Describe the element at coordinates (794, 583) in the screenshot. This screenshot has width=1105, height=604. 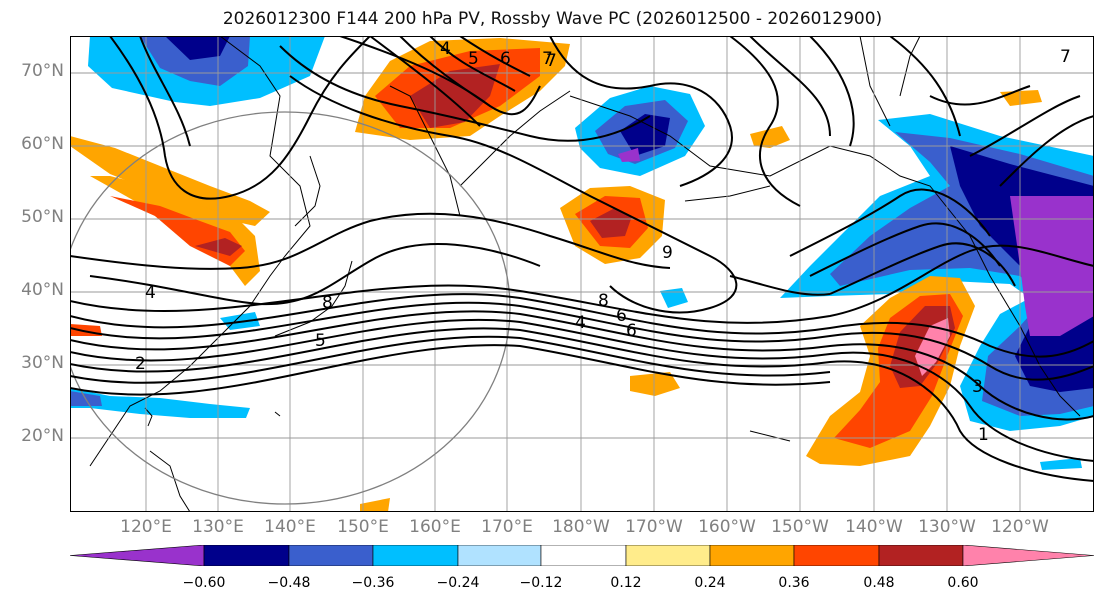
I see `colorbar-tick: 0.36` at that location.